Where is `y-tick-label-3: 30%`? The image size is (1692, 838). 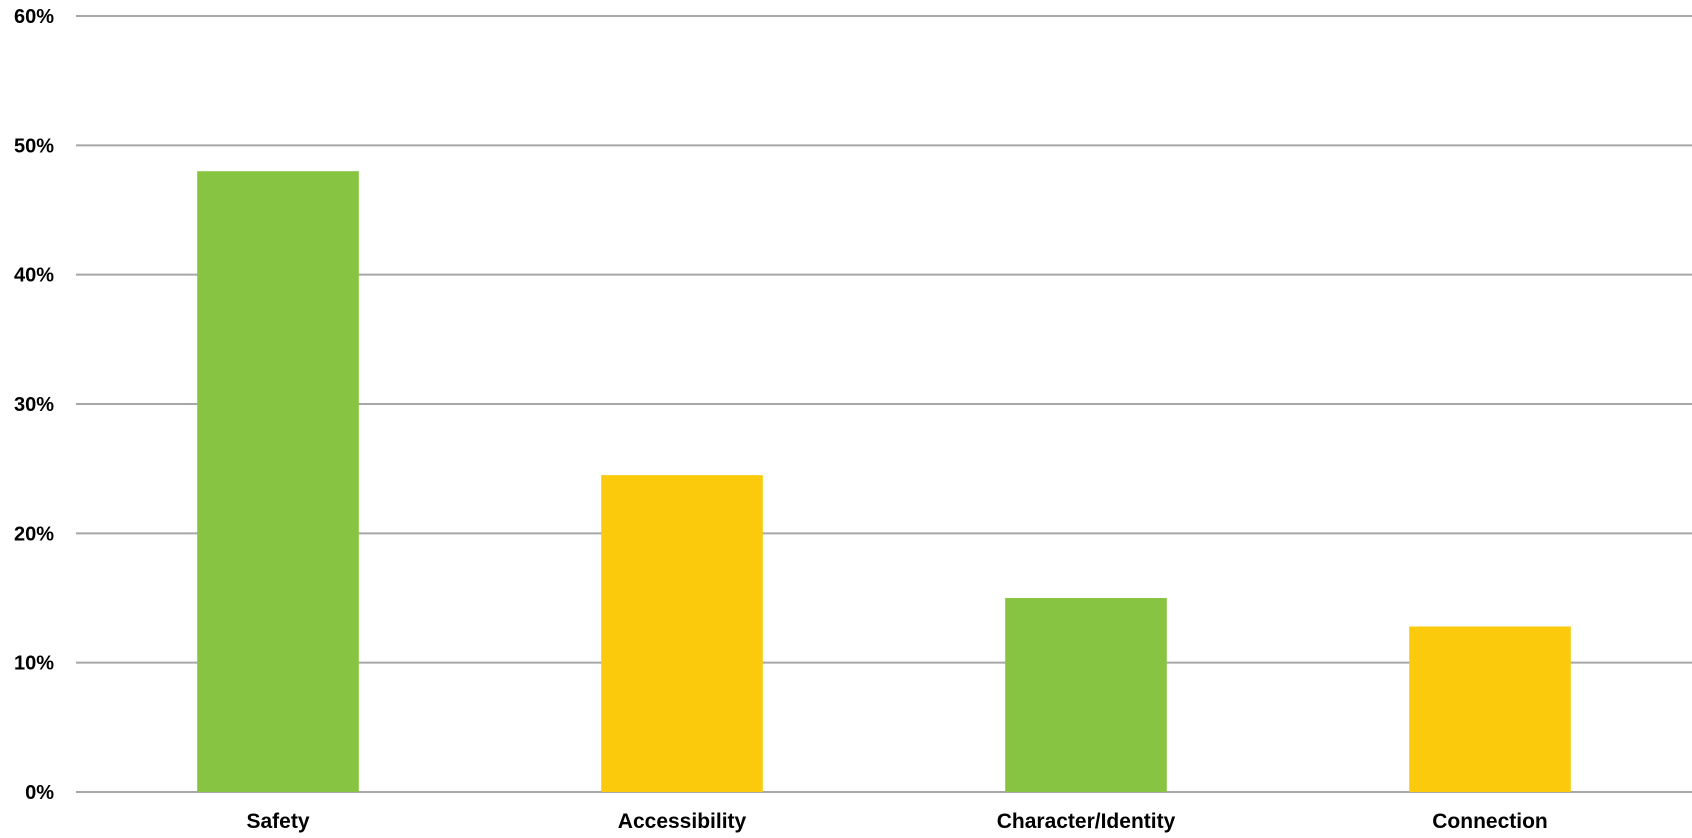 y-tick-label-3: 30% is located at coordinates (34, 405).